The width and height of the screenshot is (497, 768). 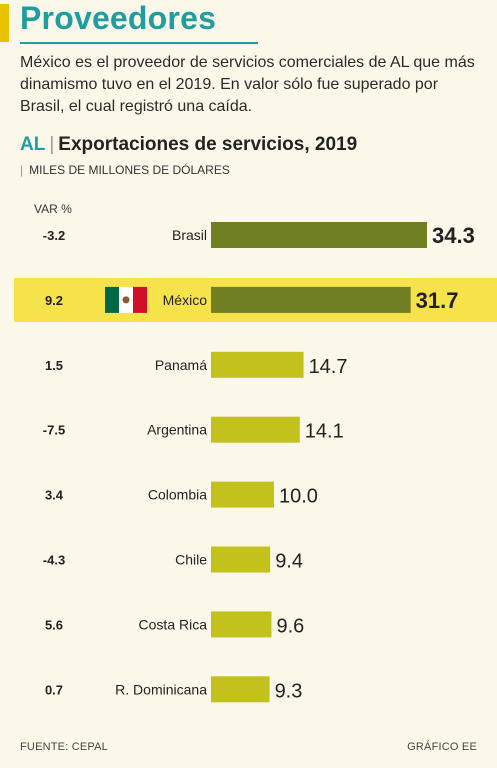 I want to click on chart-units-label: MILES DE MILLONES DE DÓLARES, so click(x=129, y=170).